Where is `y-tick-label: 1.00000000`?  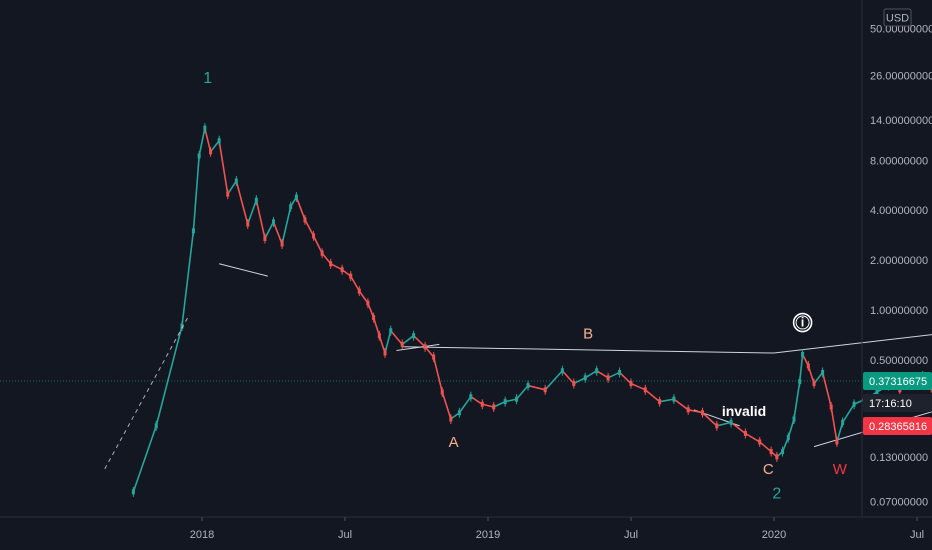 y-tick-label: 1.00000000 is located at coordinates (899, 311).